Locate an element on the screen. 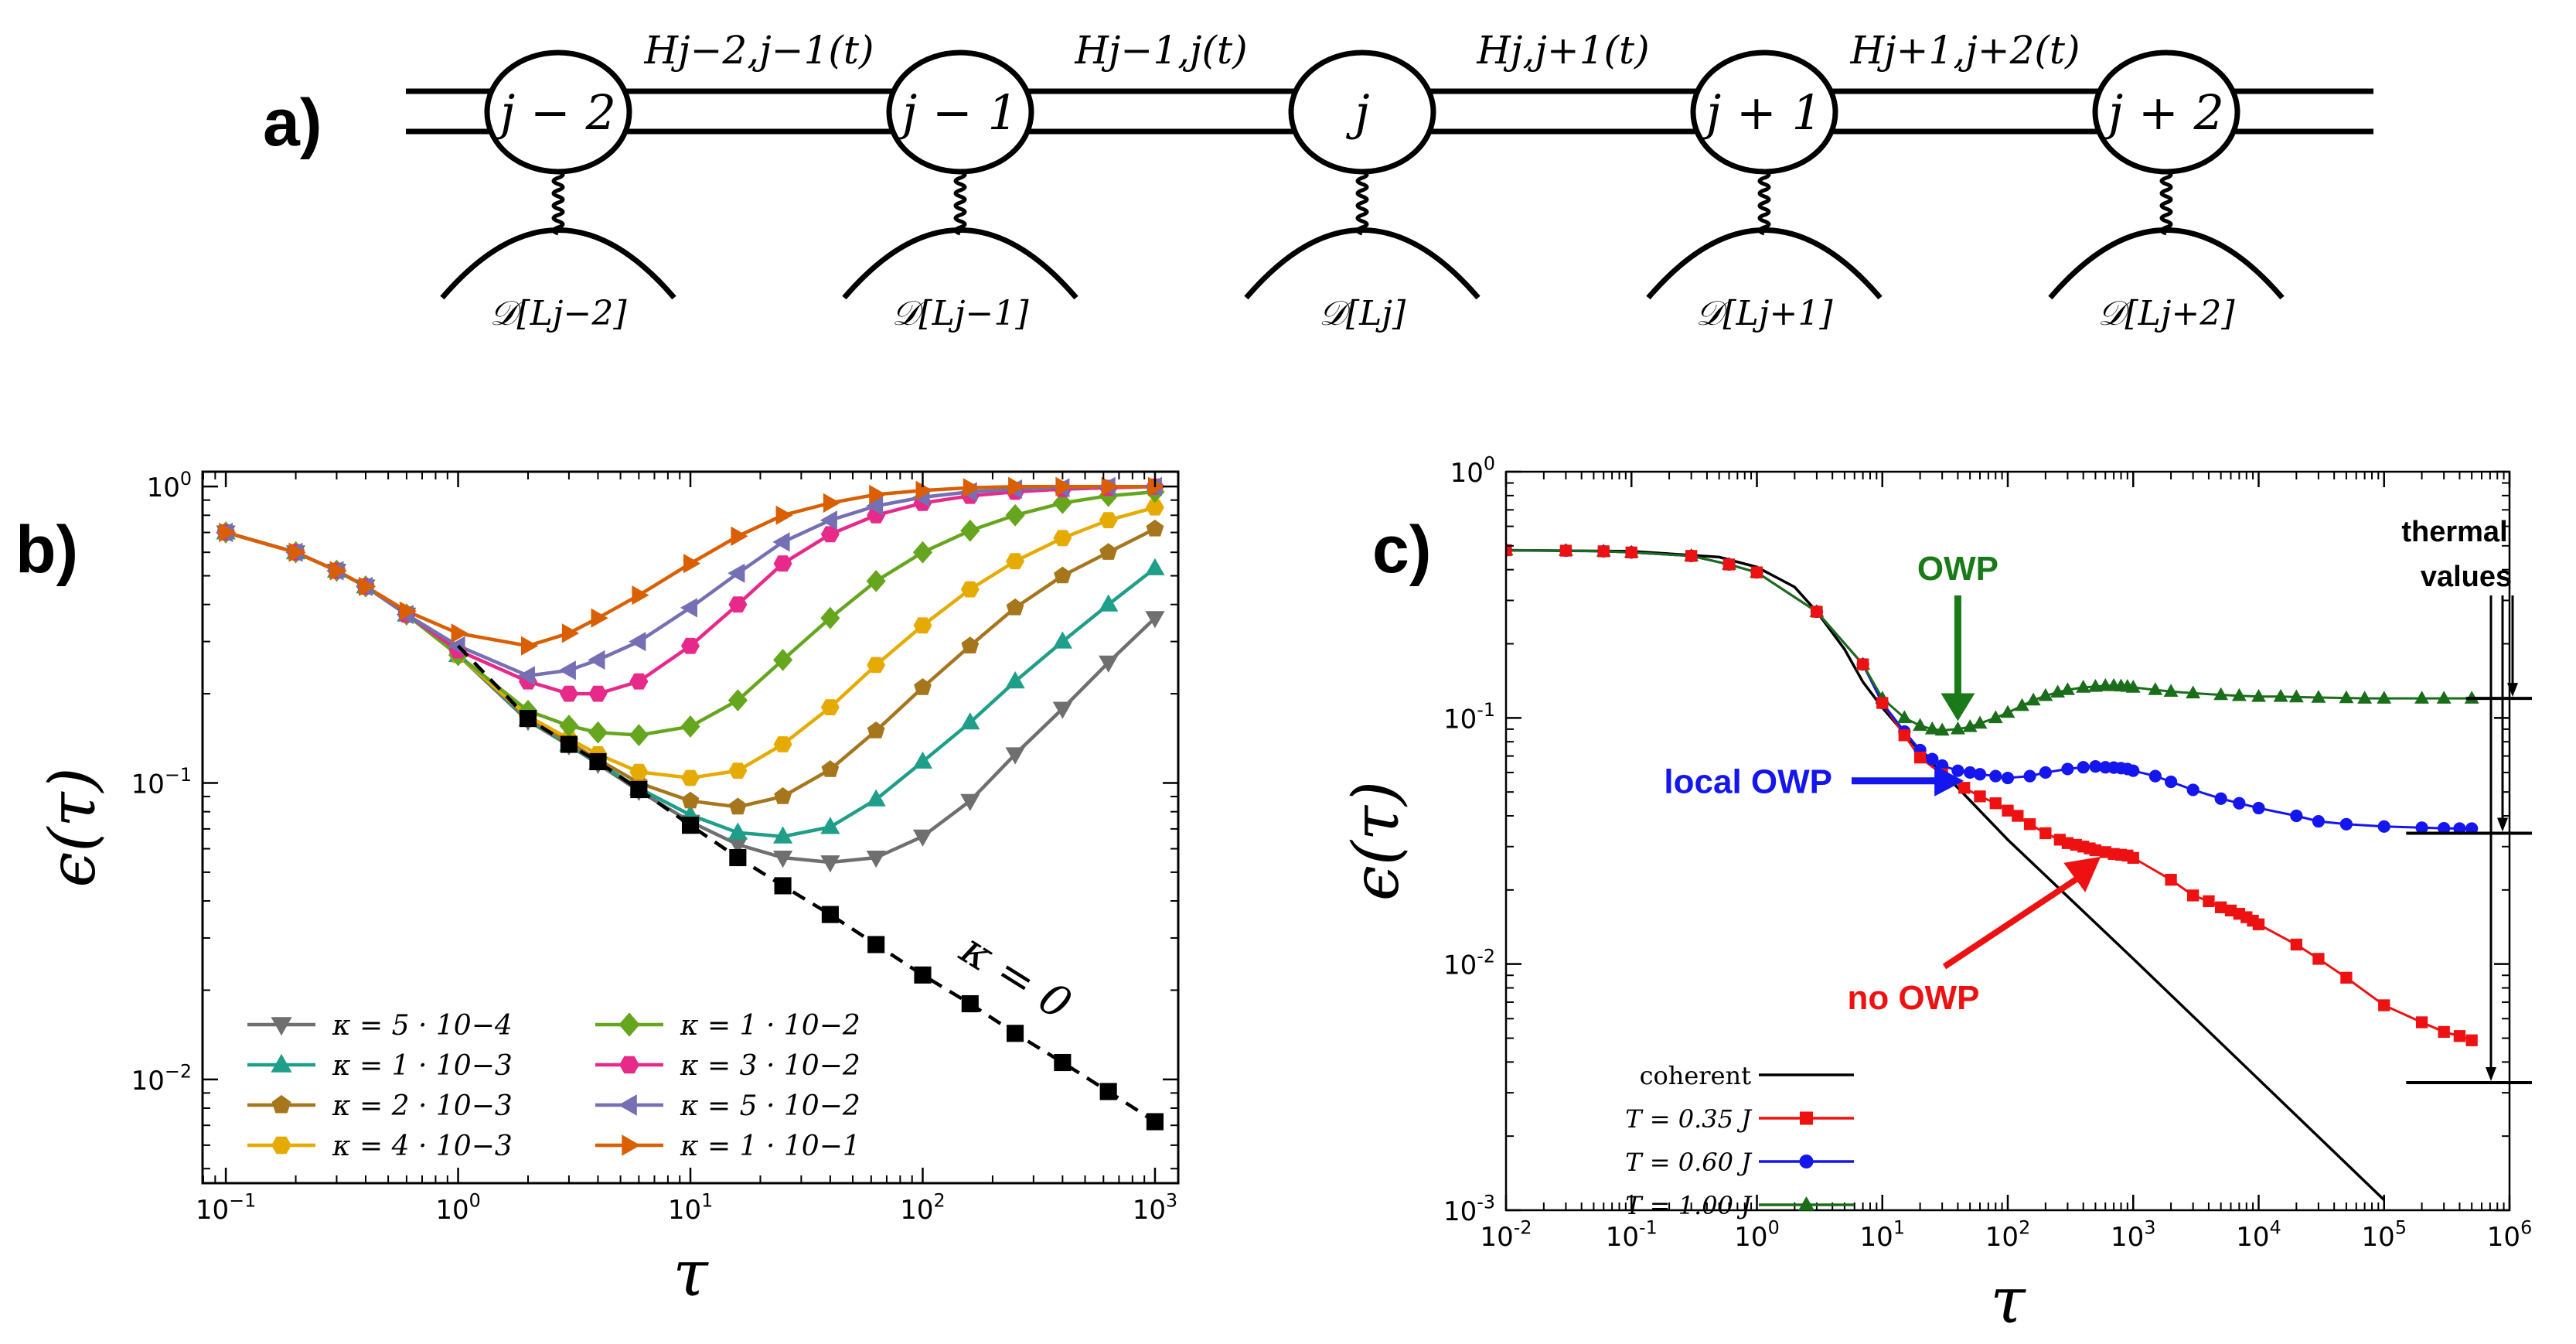  site-label: j − 2 is located at coordinates (553, 112).